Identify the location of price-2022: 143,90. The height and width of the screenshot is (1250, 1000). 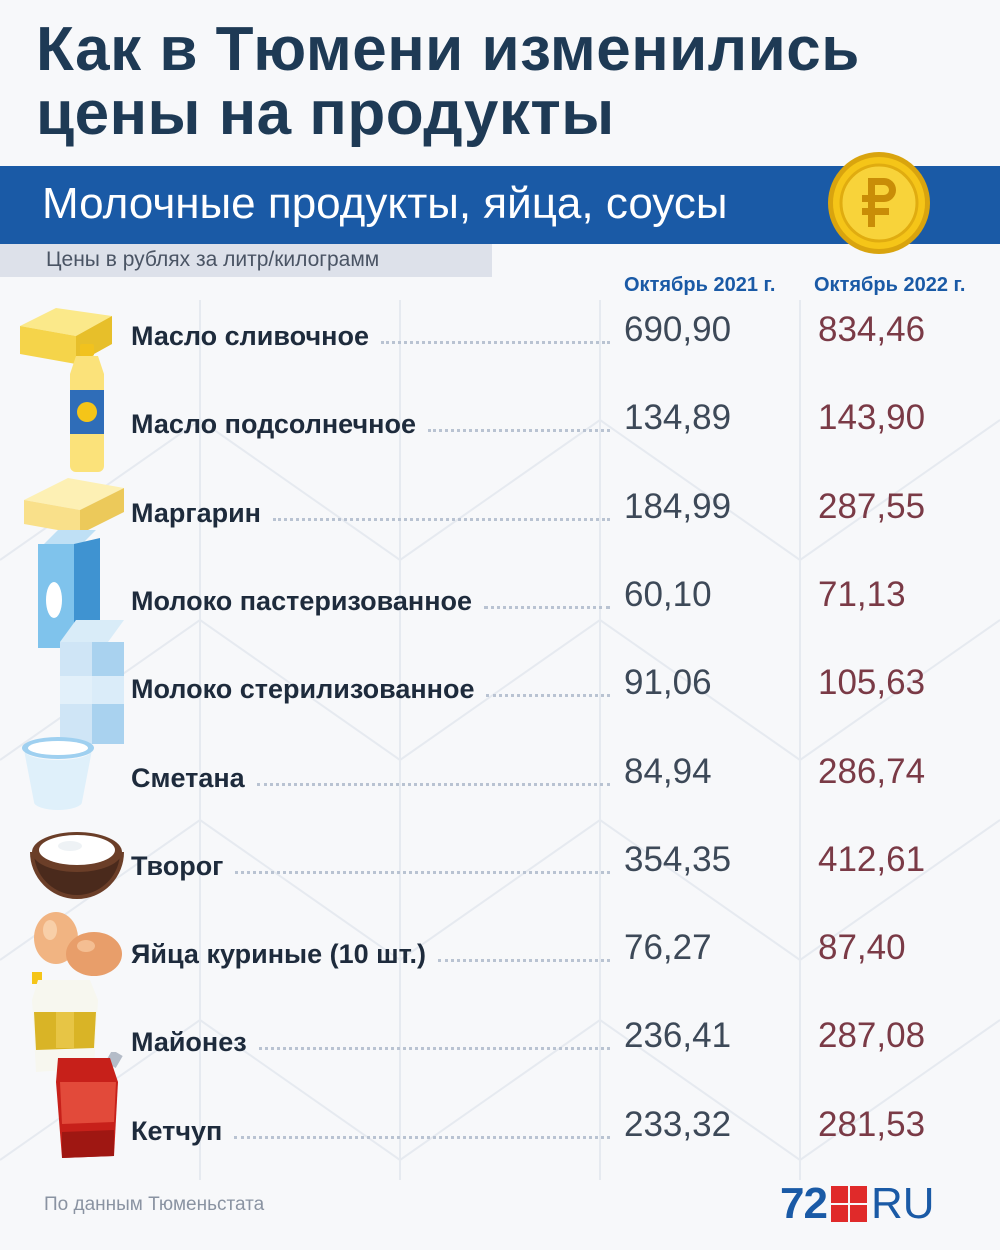
(872, 418).